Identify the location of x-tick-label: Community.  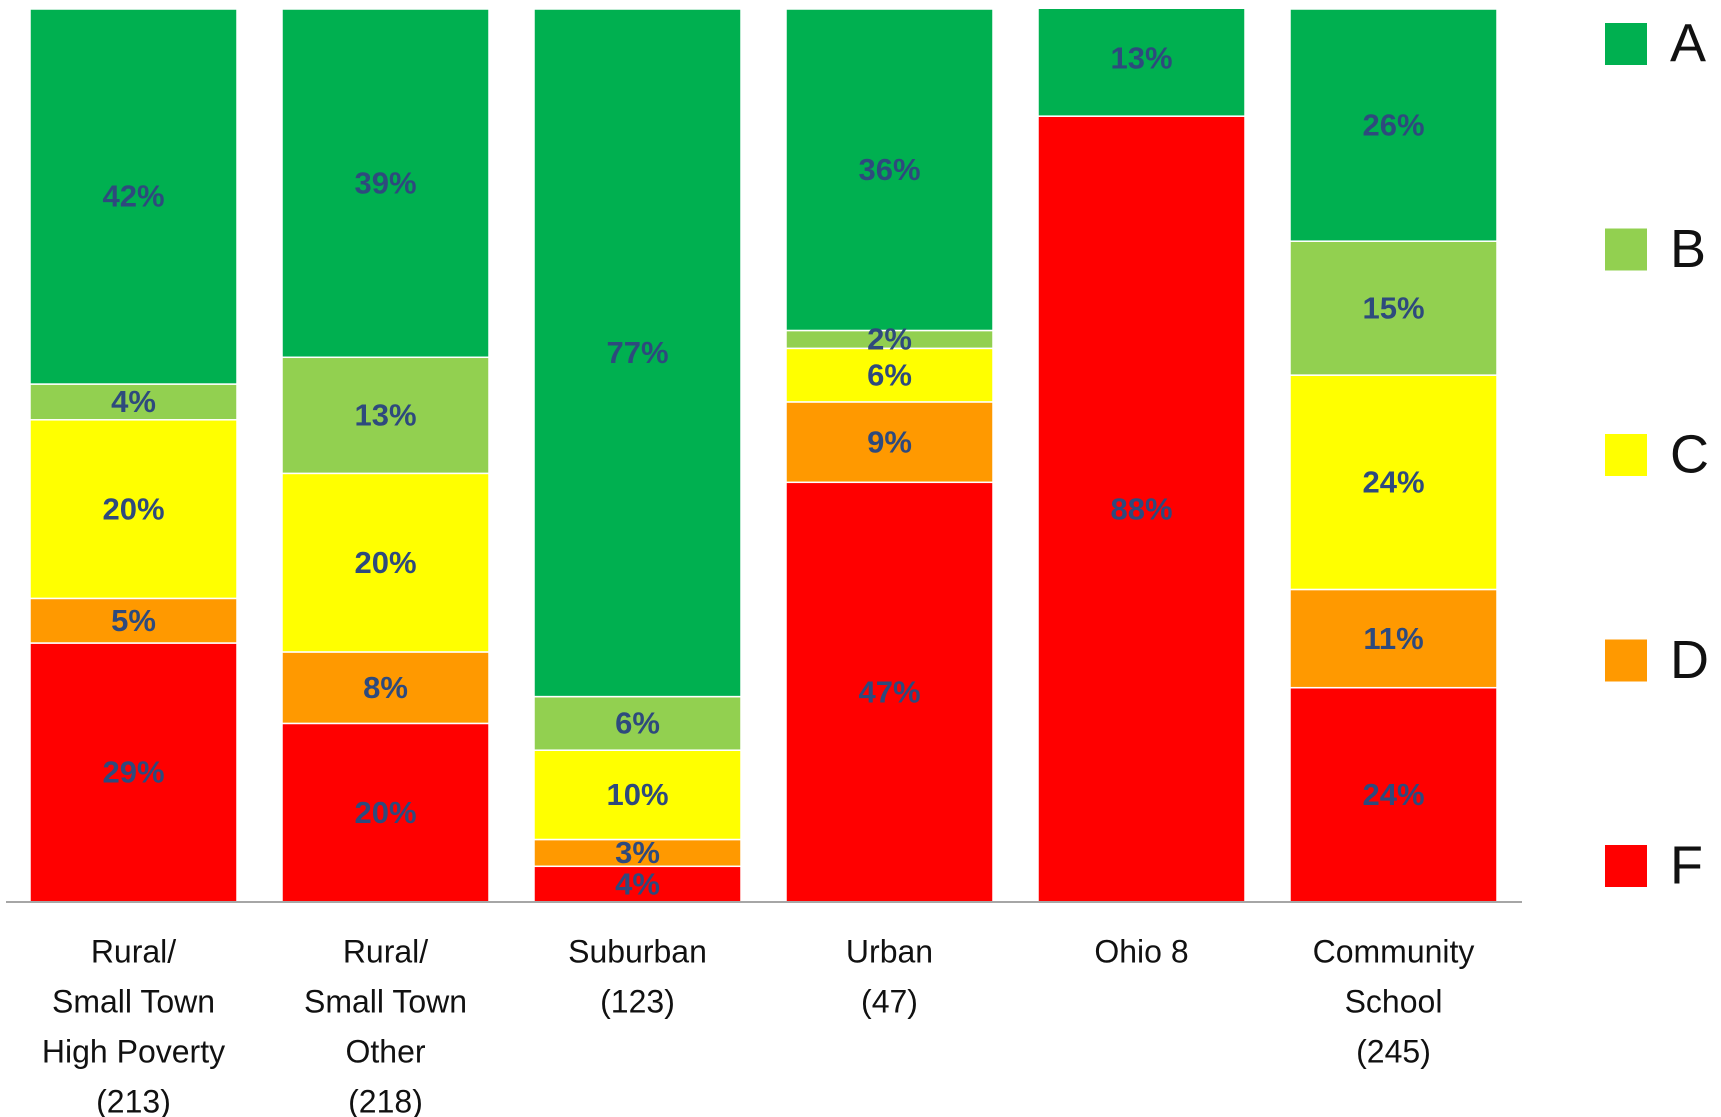
(1394, 951).